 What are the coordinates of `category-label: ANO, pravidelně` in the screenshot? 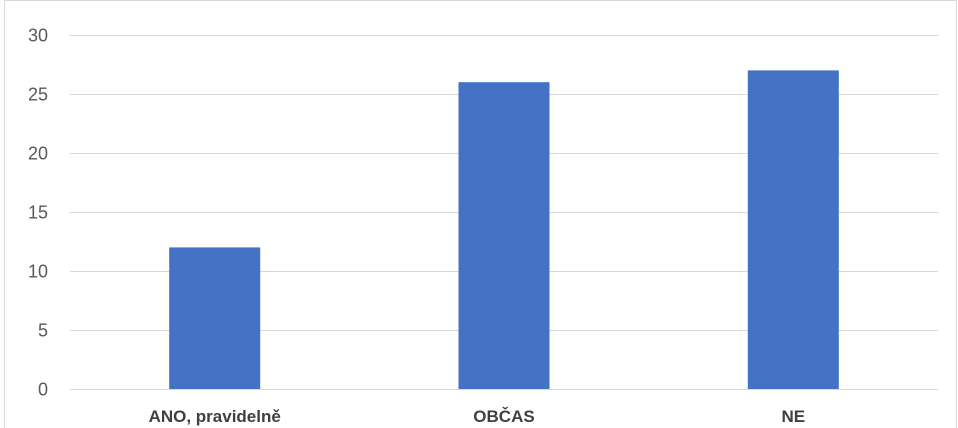 It's located at (215, 416).